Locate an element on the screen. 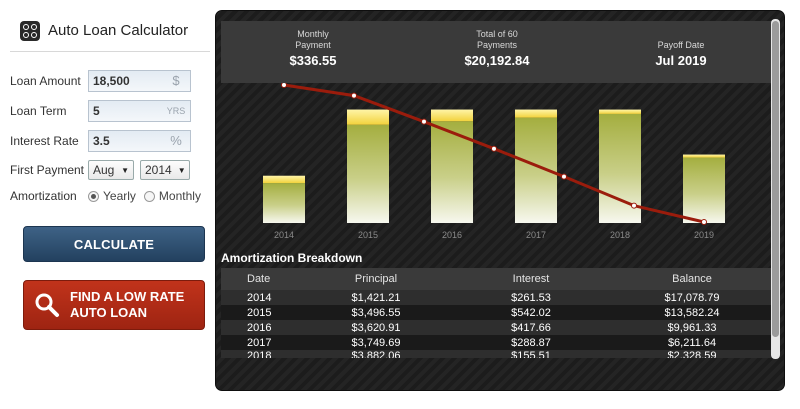  cell-date: 2017 is located at coordinates (259, 342).